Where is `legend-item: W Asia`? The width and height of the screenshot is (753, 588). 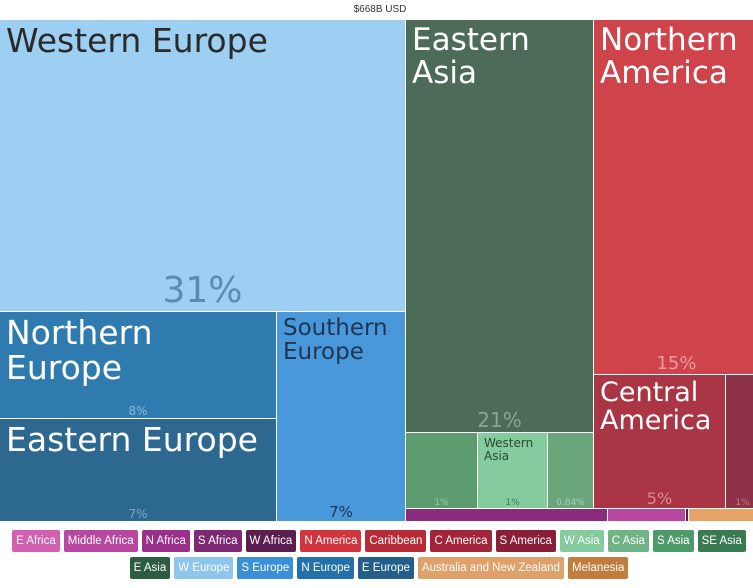 legend-item: W Asia is located at coordinates (581, 541).